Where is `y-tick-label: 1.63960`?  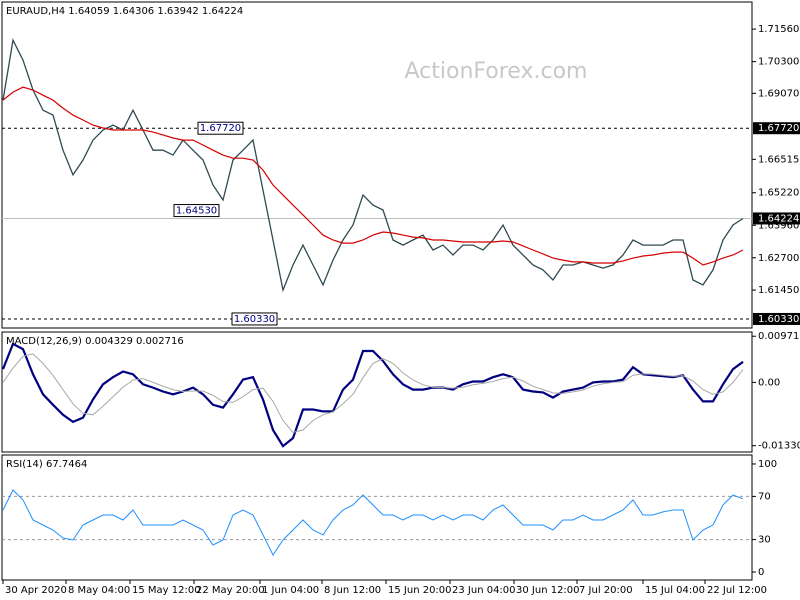
y-tick-label: 1.63960 is located at coordinates (778, 225).